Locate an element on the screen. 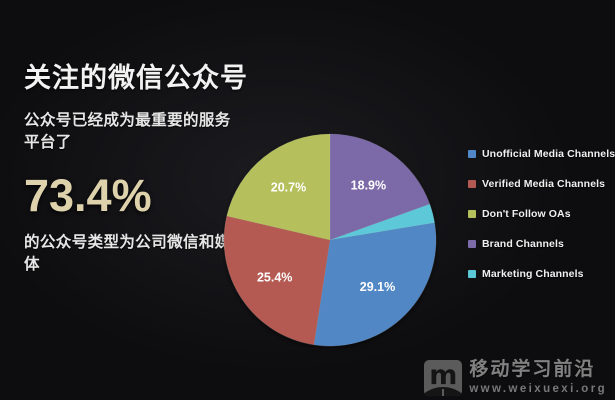  legend-item: Unofficial Media Channels is located at coordinates (541, 154).